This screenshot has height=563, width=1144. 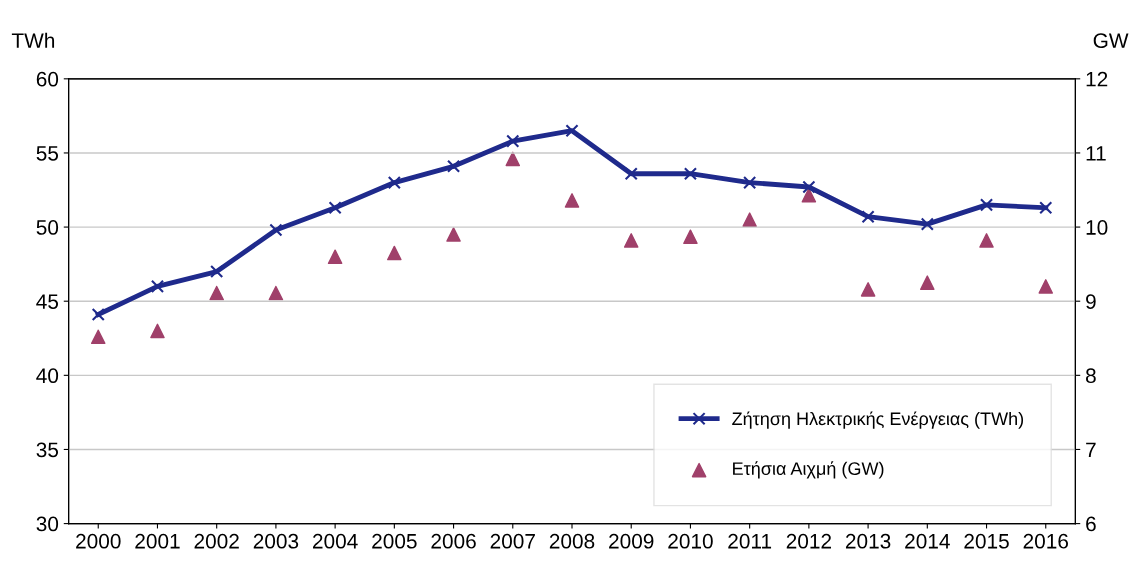 What do you see at coordinates (750, 541) in the screenshot?
I see `x-tick-label: 2011` at bounding box center [750, 541].